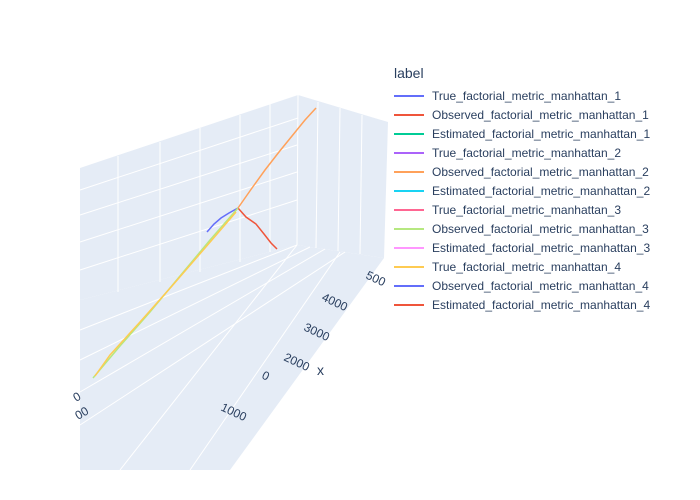  I want to click on legend-label: True_factorial_metric_manhattan_1, so click(526, 95).